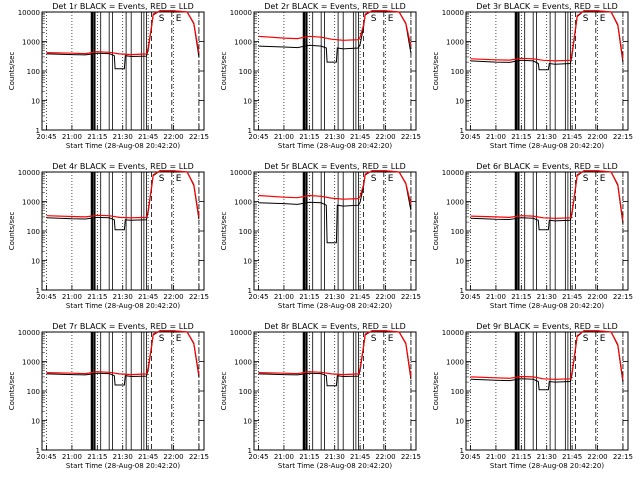  Describe the element at coordinates (123, 166) in the screenshot. I see `chart-title: Det 4r BLACK = Events, RED = LLD` at that location.